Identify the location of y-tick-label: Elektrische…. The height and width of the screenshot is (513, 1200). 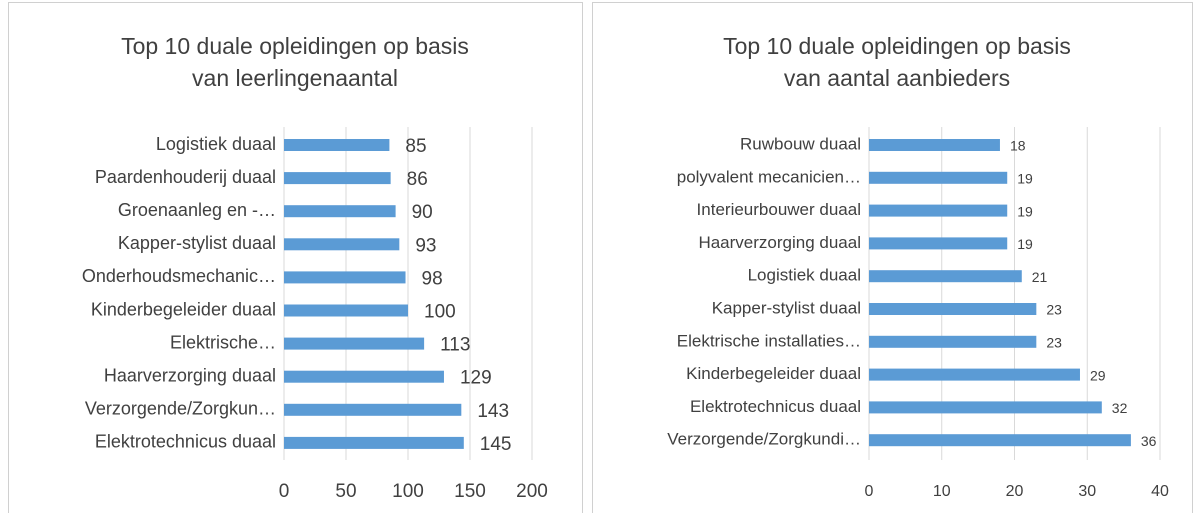
(223, 342).